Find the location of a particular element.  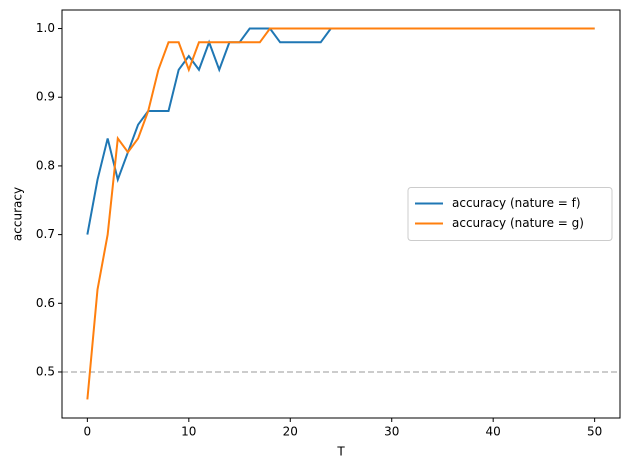

x-tick-label: 0 is located at coordinates (88, 432).